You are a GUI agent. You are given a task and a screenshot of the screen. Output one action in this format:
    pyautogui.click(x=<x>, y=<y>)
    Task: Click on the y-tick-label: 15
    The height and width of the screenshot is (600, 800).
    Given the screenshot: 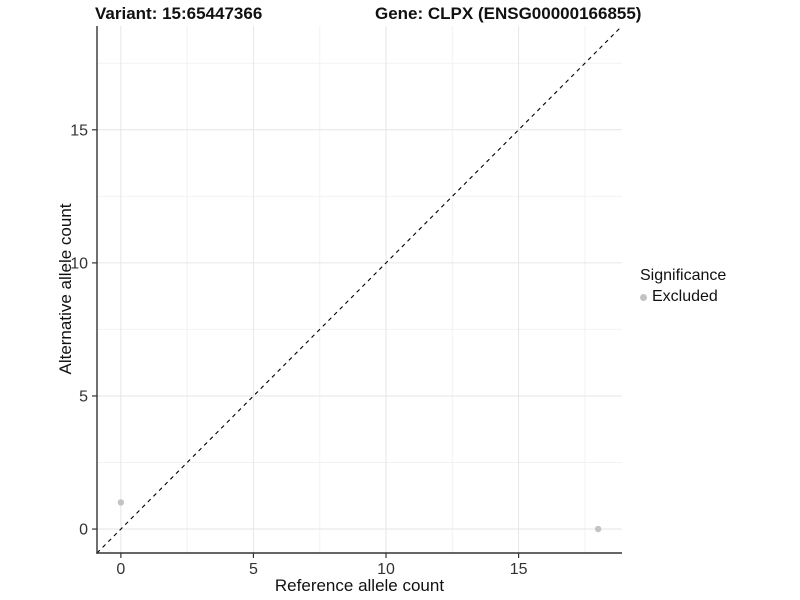 What is the action you would take?
    pyautogui.click(x=79, y=130)
    